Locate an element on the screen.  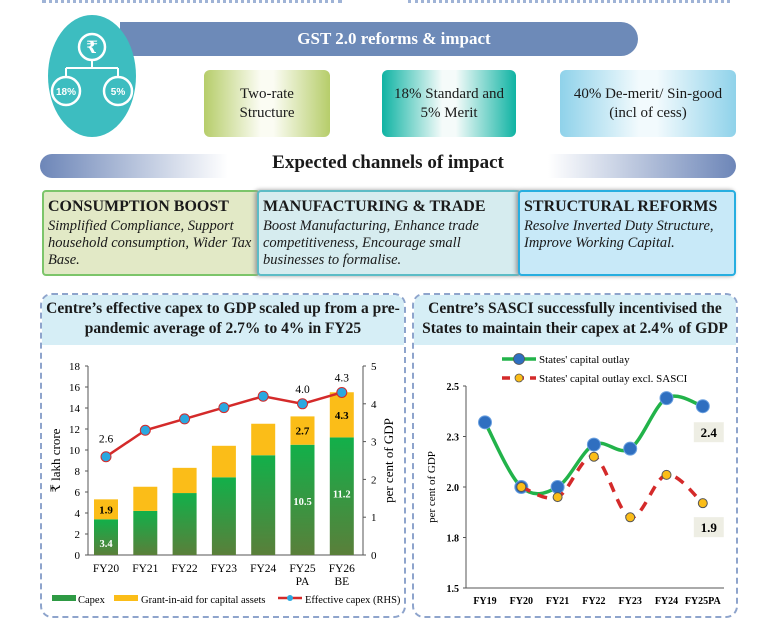
y-tick-label: 14 is located at coordinates (75, 409).